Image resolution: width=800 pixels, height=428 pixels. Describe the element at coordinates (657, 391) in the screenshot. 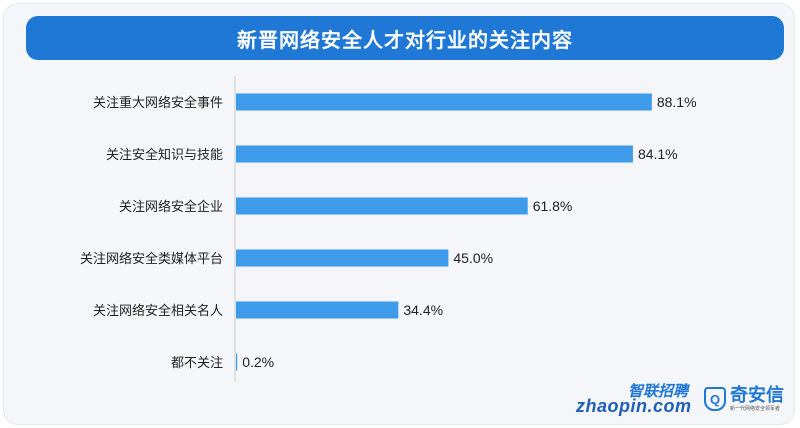

I see `zhaopin-logo-cn: 智联招聘` at that location.